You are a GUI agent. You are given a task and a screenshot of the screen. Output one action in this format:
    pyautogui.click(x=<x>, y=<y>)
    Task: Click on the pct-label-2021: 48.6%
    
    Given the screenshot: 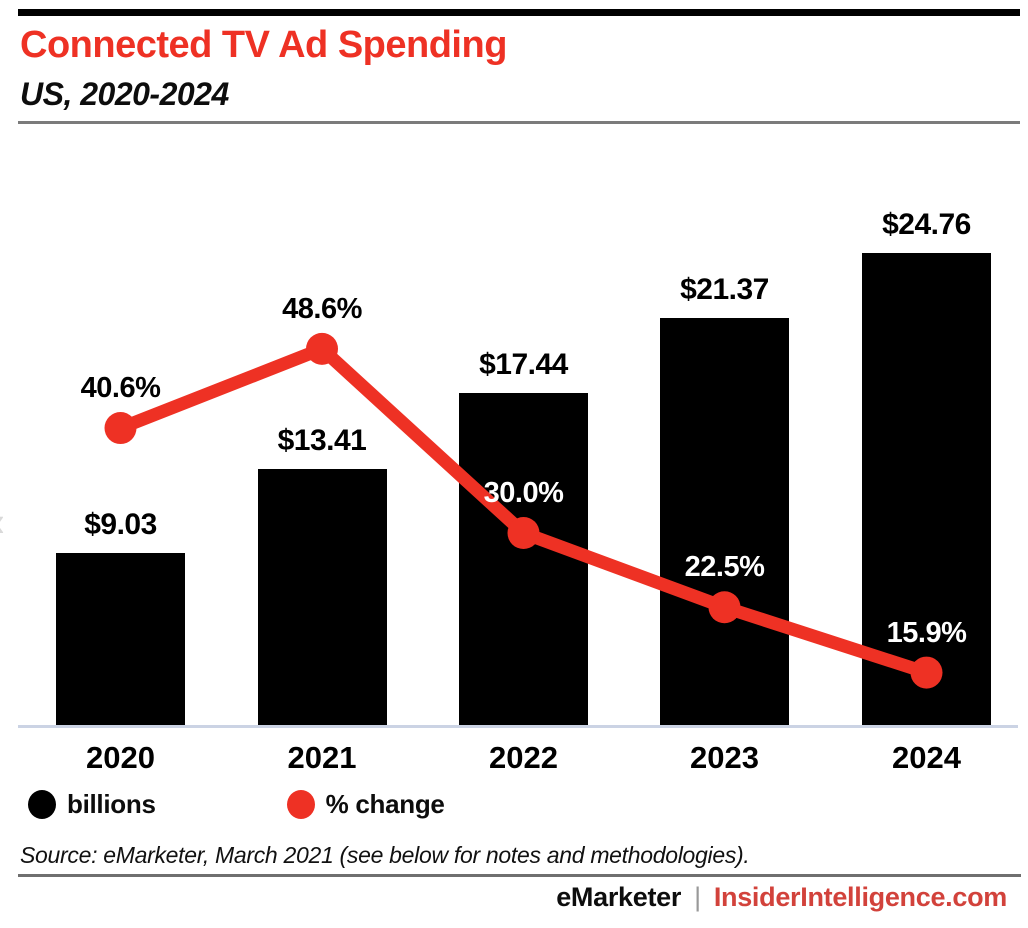 What is the action you would take?
    pyautogui.click(x=322, y=308)
    